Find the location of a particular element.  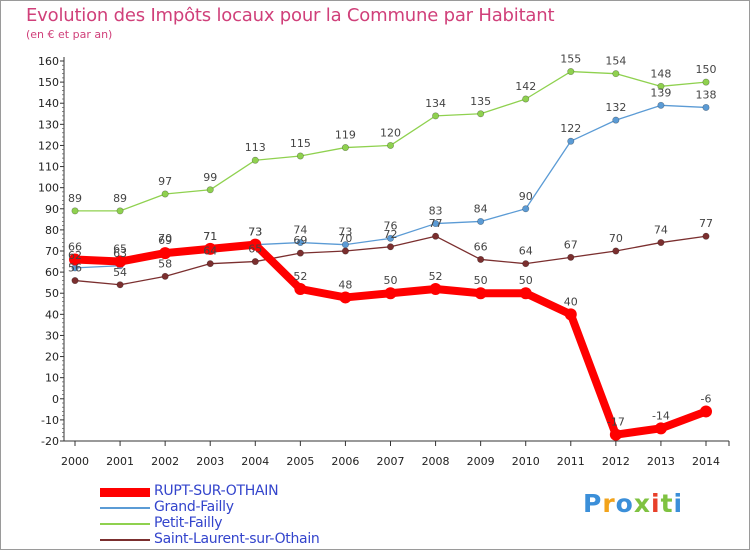

logo-letter: o is located at coordinates (624, 503).